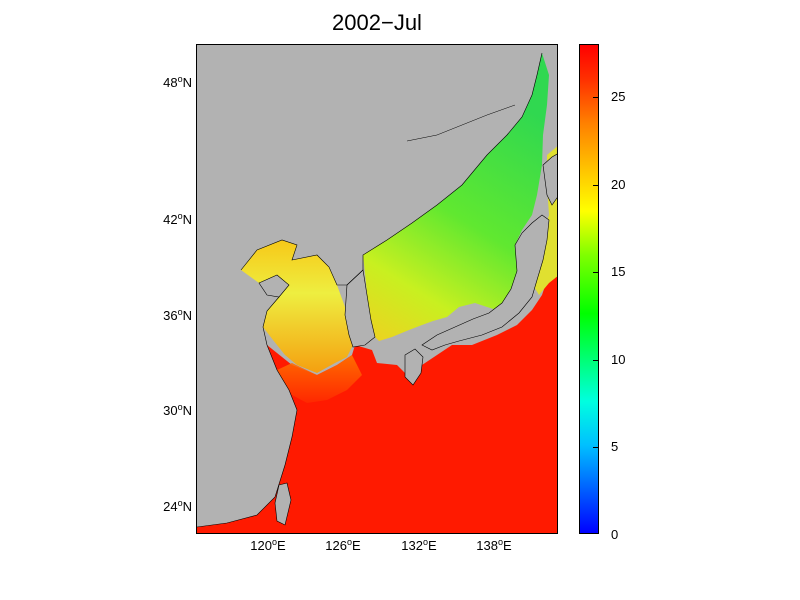  I want to click on shandong-peninsula, so click(274, 286).